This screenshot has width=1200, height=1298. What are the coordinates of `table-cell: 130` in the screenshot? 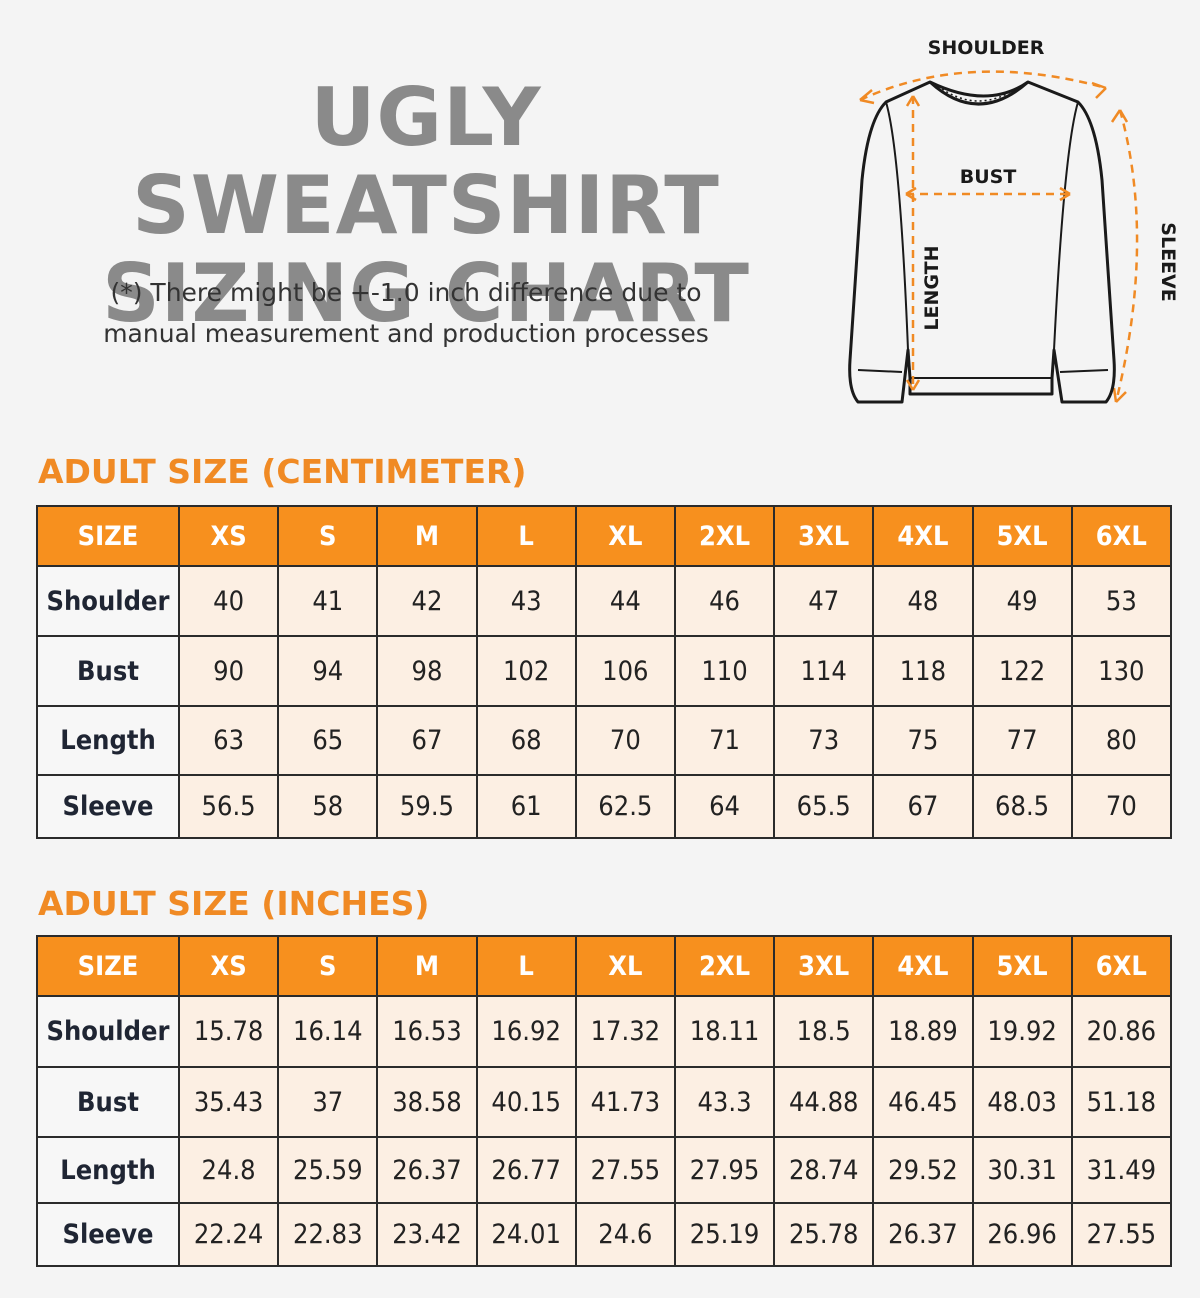 It's located at (1121, 671).